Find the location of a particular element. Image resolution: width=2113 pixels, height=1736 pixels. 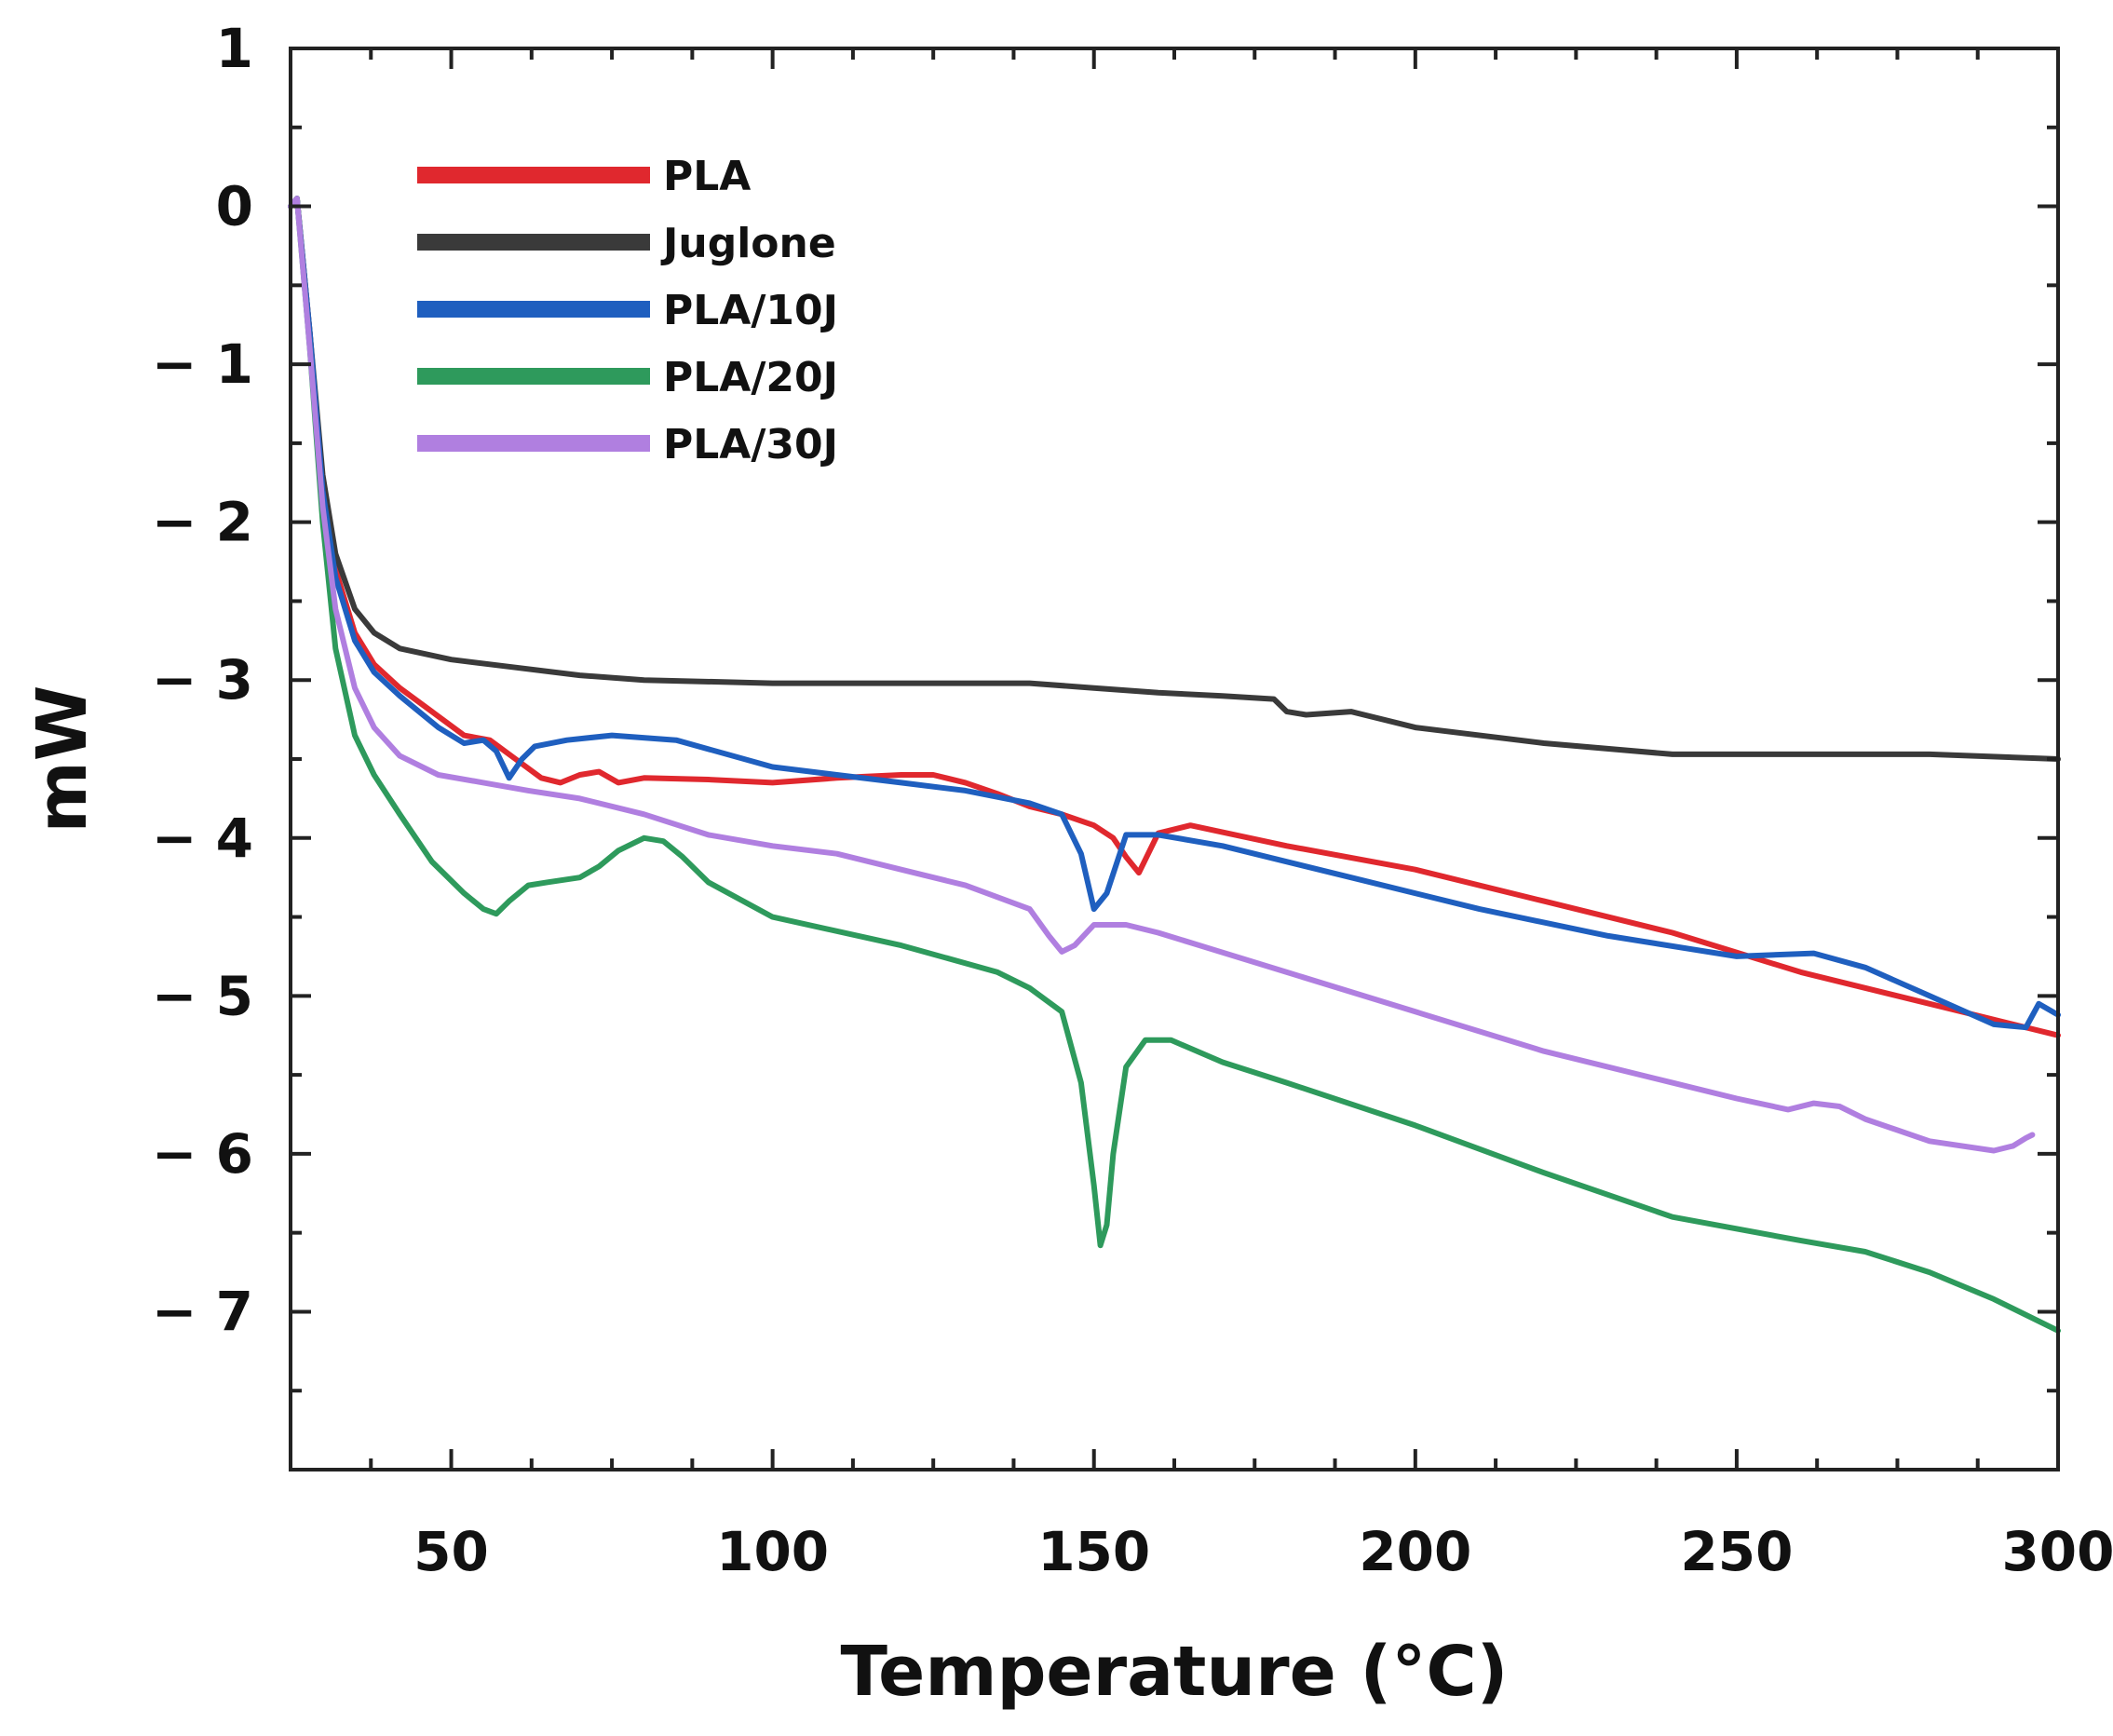

y-axis-title: mW is located at coordinates (62, 759).